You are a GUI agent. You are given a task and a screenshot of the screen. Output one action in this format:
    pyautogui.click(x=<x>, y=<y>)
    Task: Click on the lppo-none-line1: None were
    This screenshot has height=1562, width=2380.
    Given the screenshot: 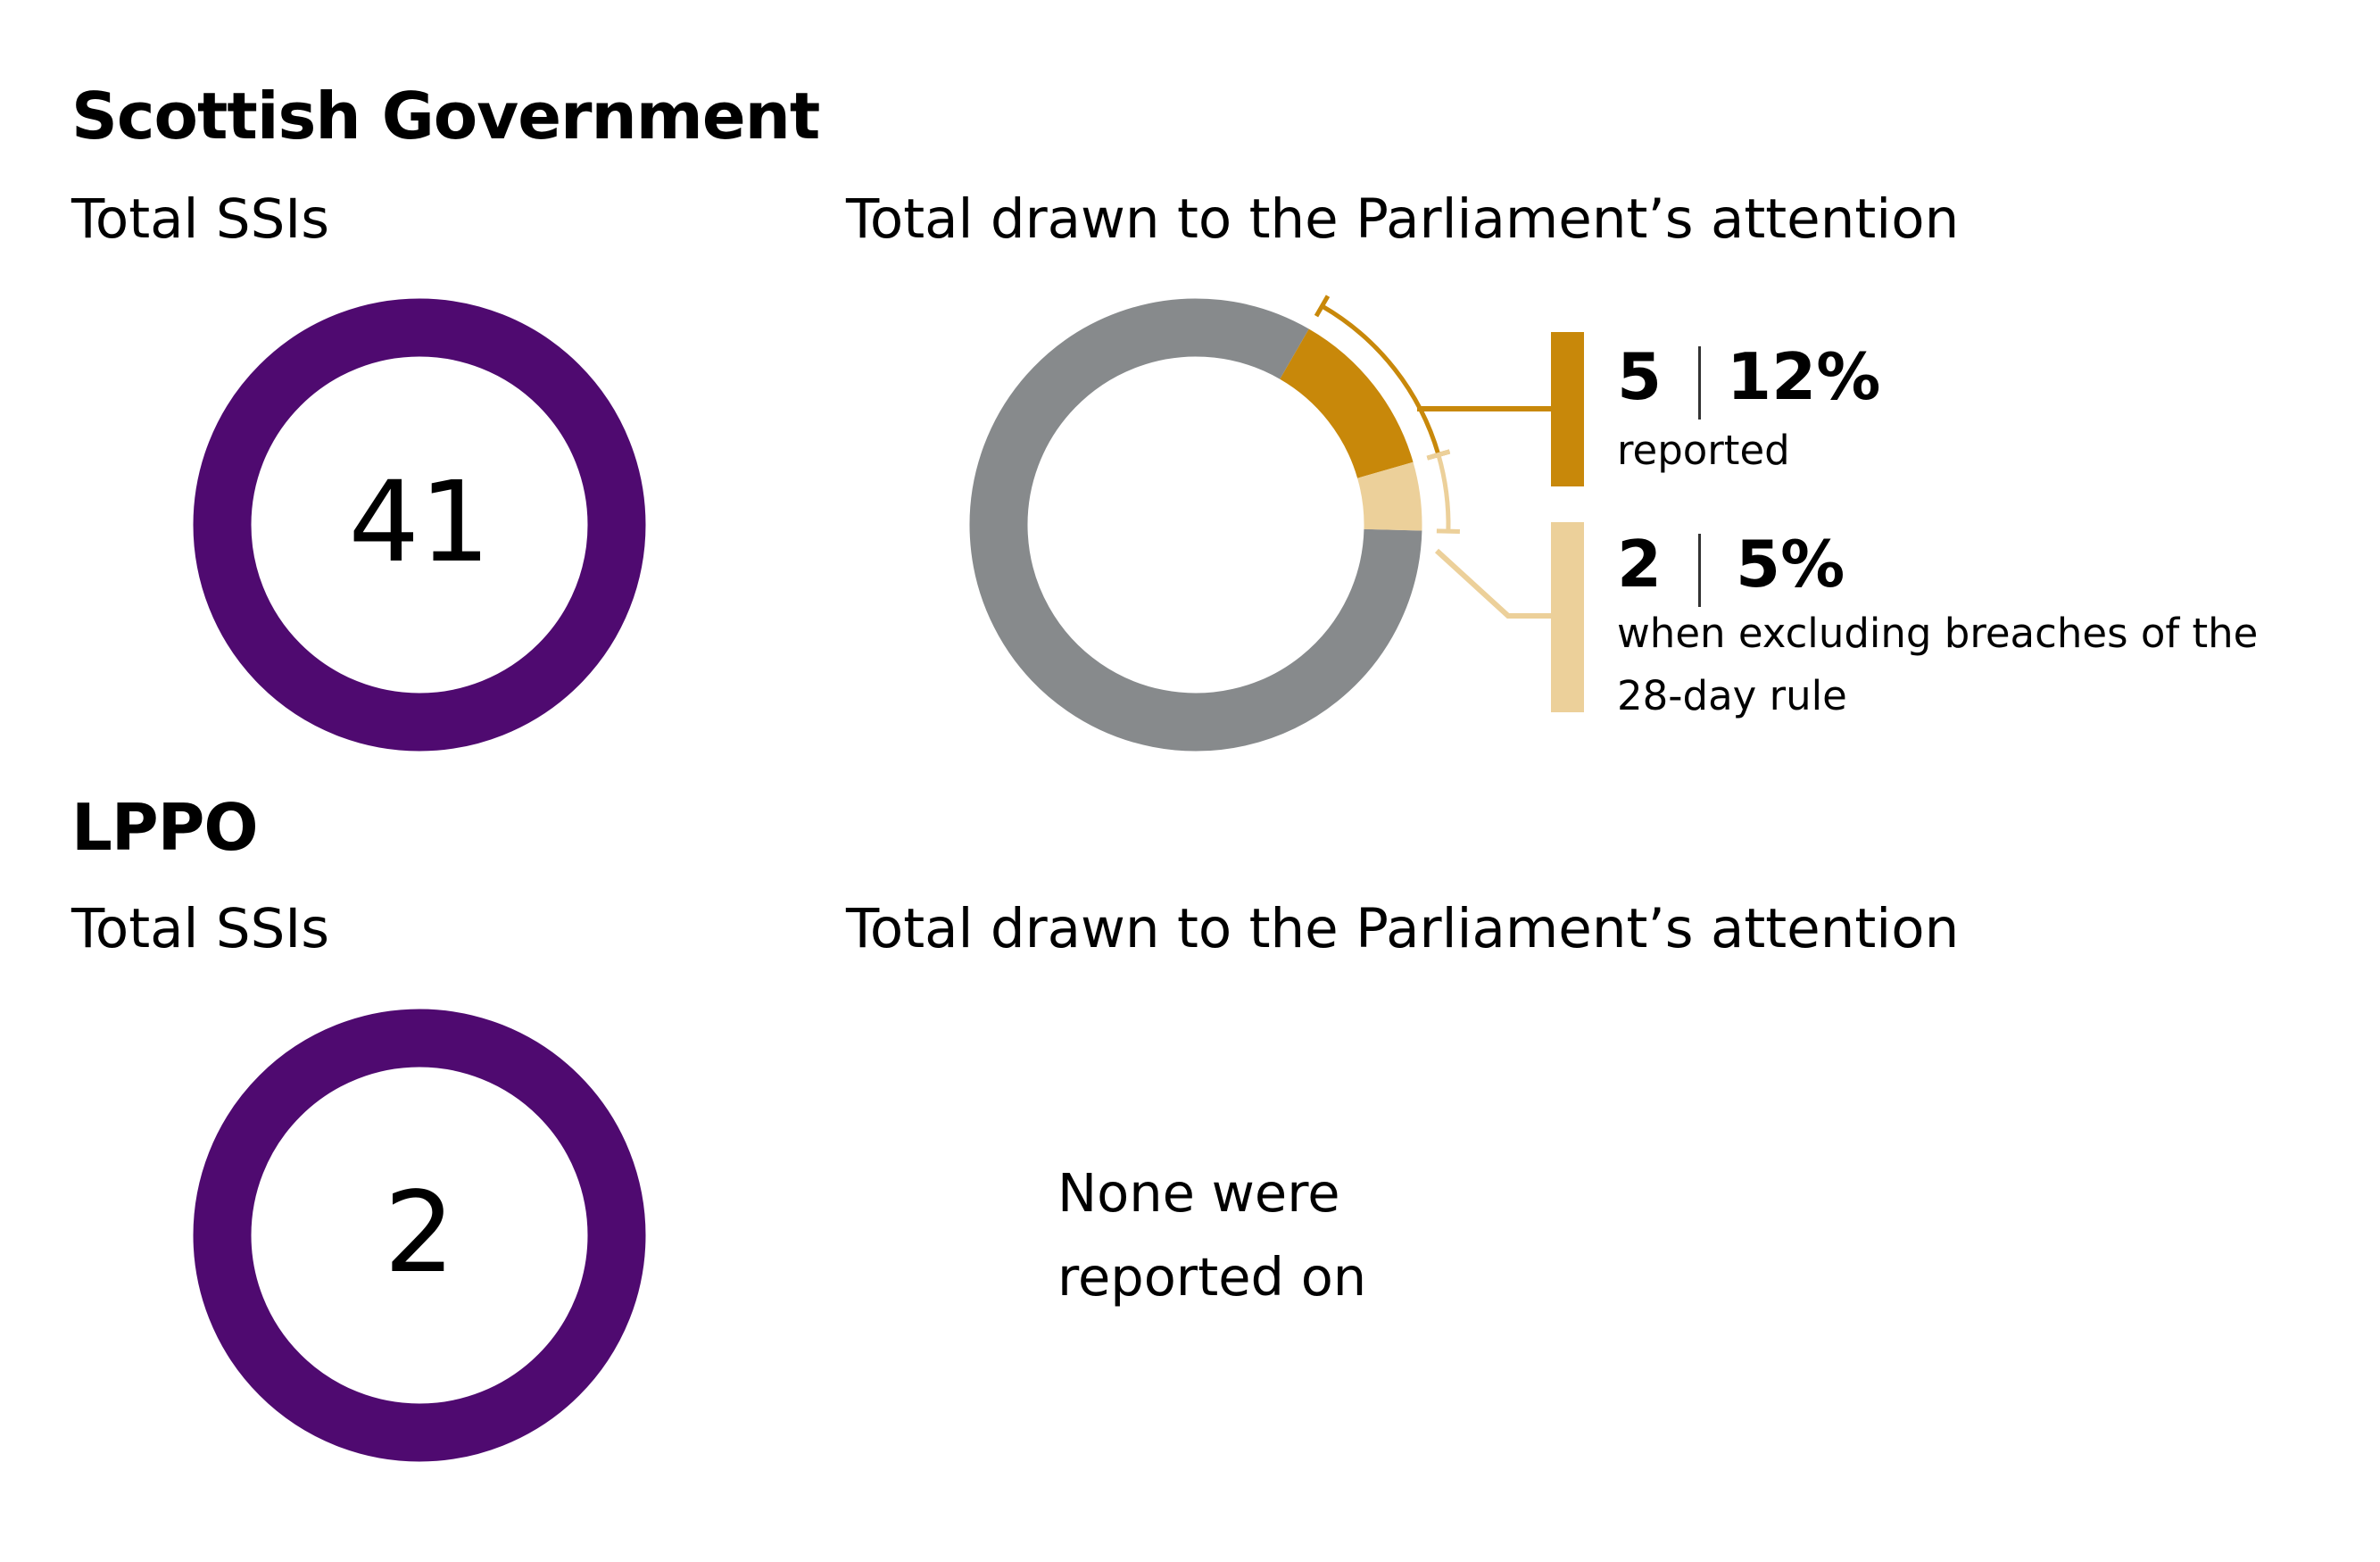 What is the action you would take?
    pyautogui.click(x=1199, y=1193)
    